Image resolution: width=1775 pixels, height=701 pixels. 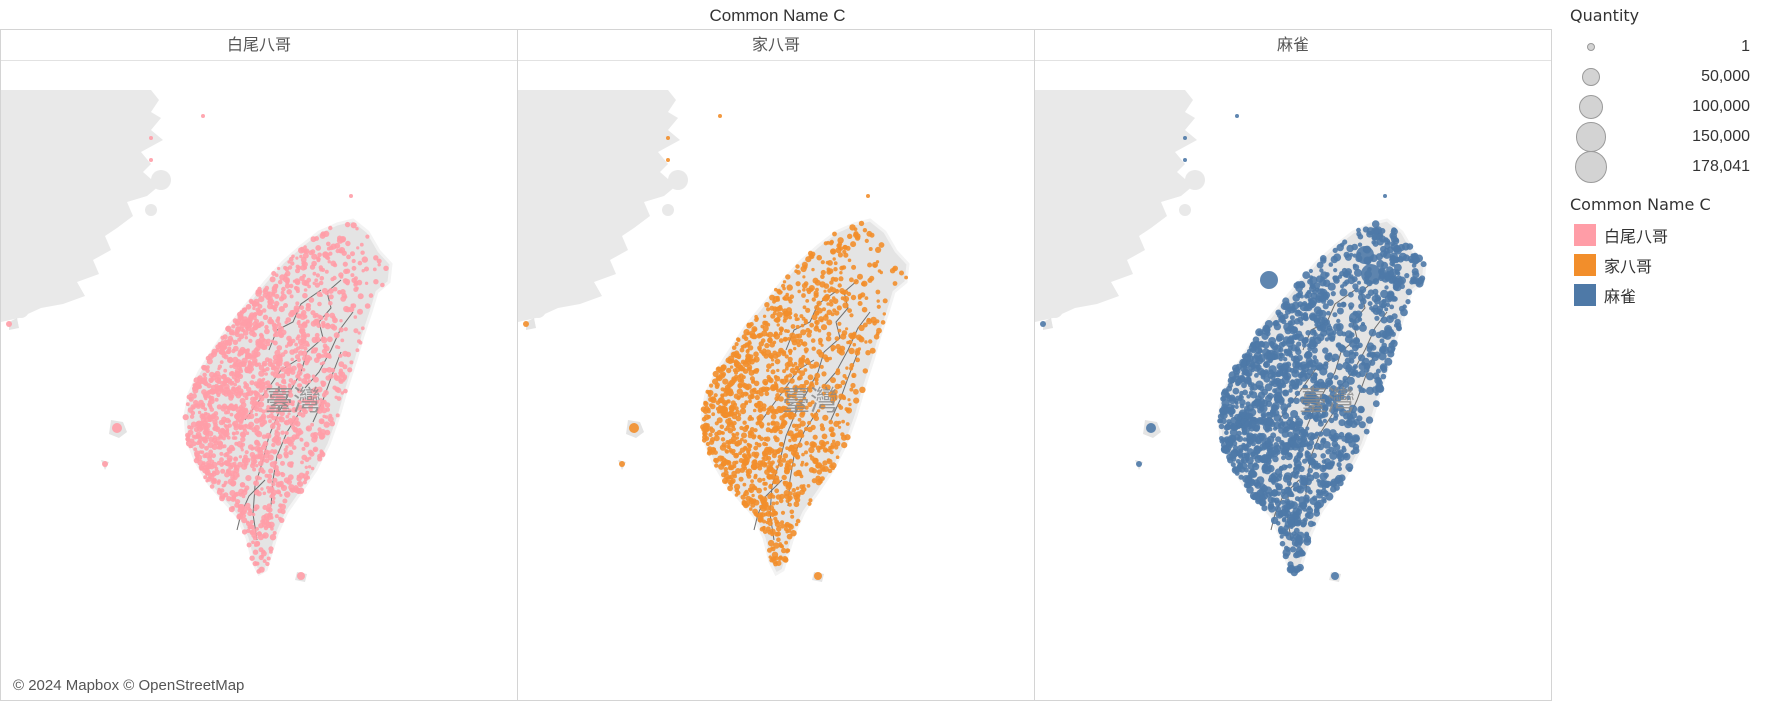 I want to click on size-legend-item: 178,041, so click(x=1670, y=167).